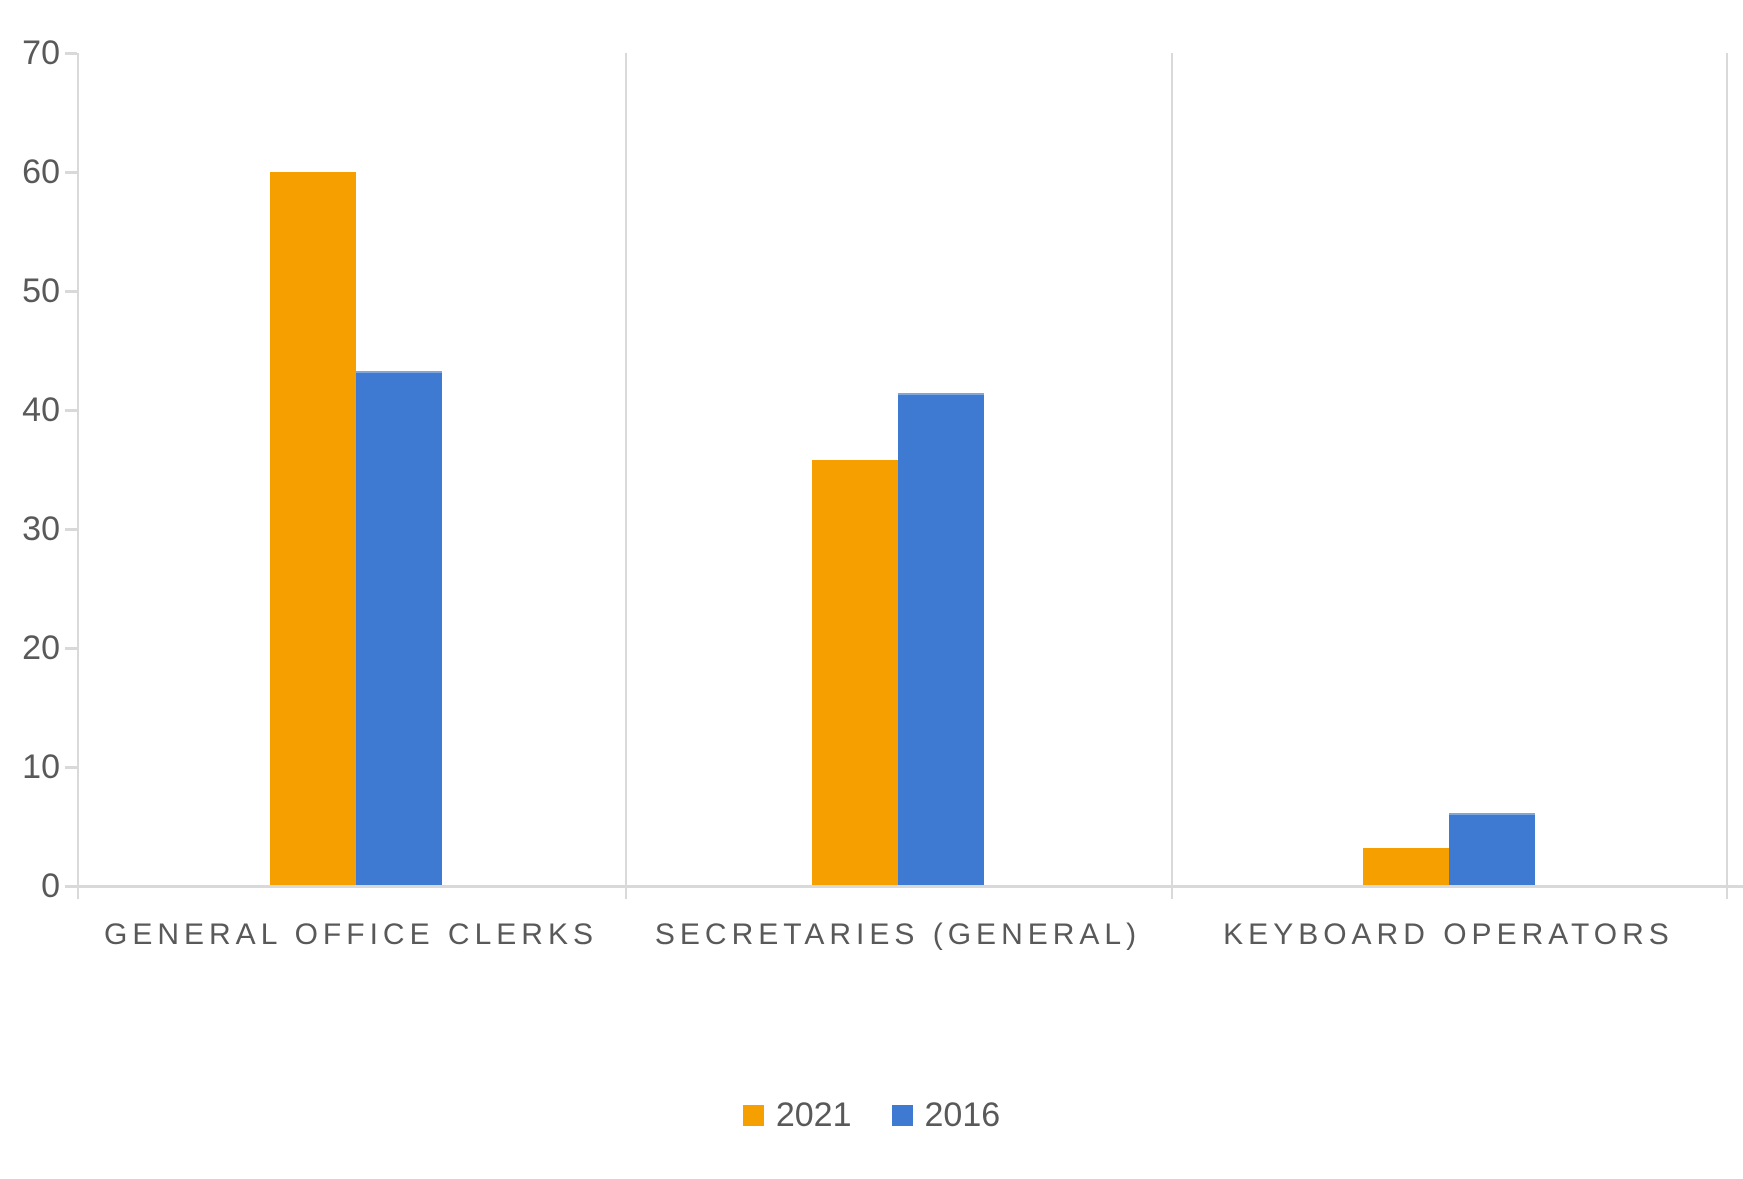 The height and width of the screenshot is (1179, 1743). I want to click on legend-item-2021: 2021, so click(797, 1115).